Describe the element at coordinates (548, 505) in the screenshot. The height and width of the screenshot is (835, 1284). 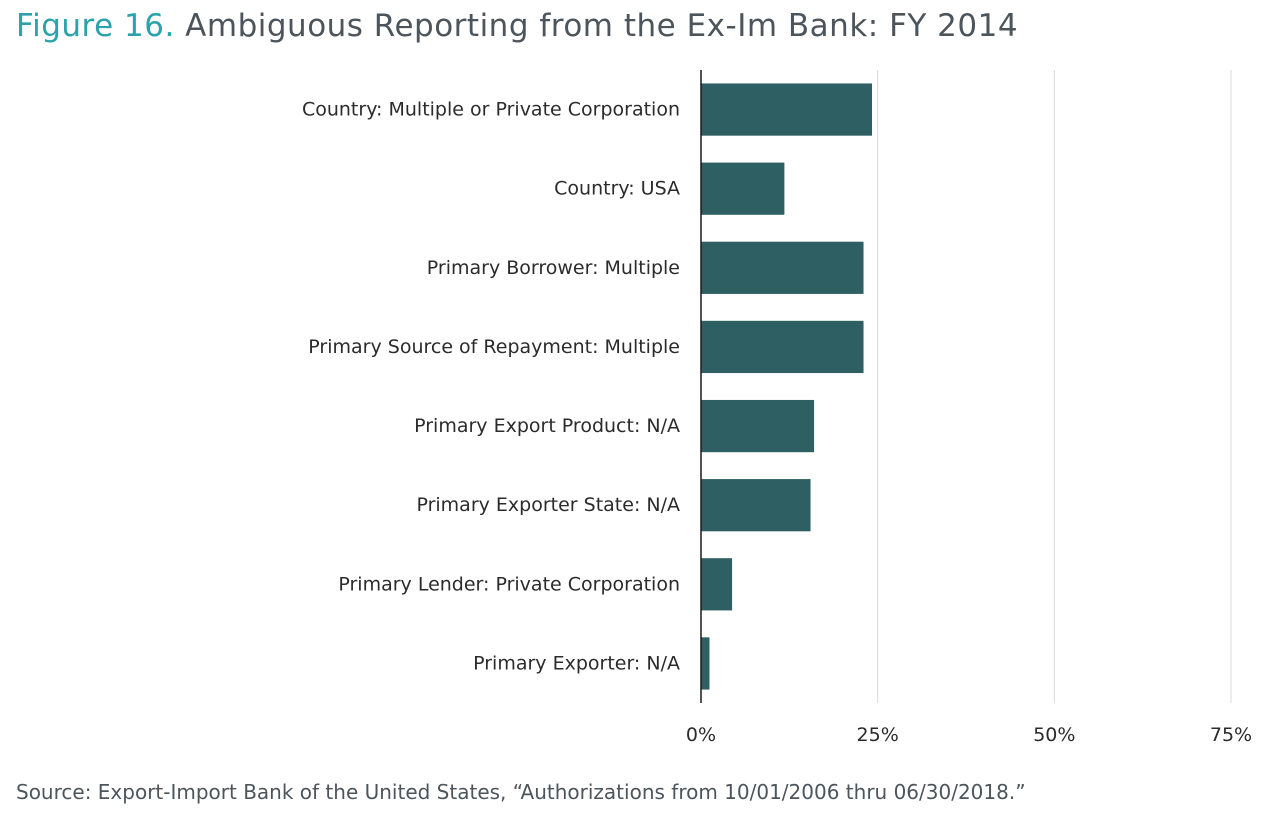
I see `category-label: Primary Exporter State: N/A` at that location.